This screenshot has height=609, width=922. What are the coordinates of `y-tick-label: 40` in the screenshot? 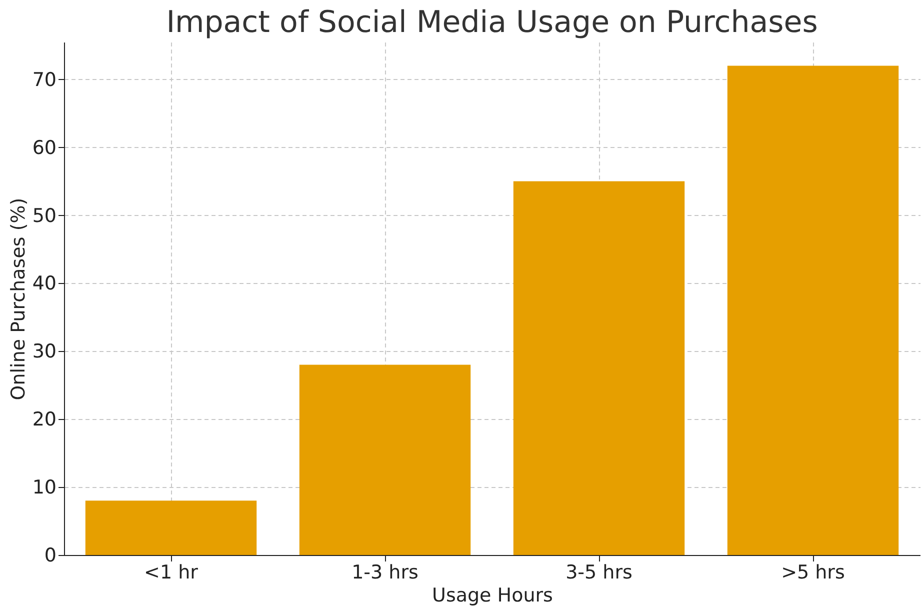 It's located at (44, 283).